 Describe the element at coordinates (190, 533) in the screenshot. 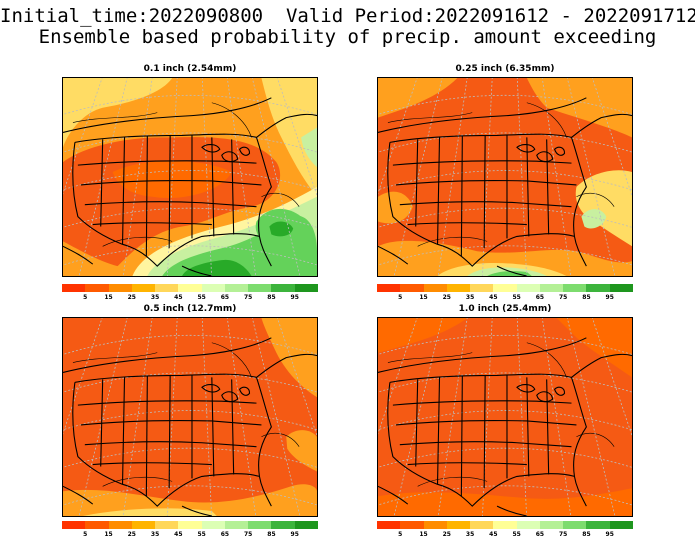

I see `colorbar-0.5-inch: 5 15 25 35 45 55 65 75 85 95` at that location.